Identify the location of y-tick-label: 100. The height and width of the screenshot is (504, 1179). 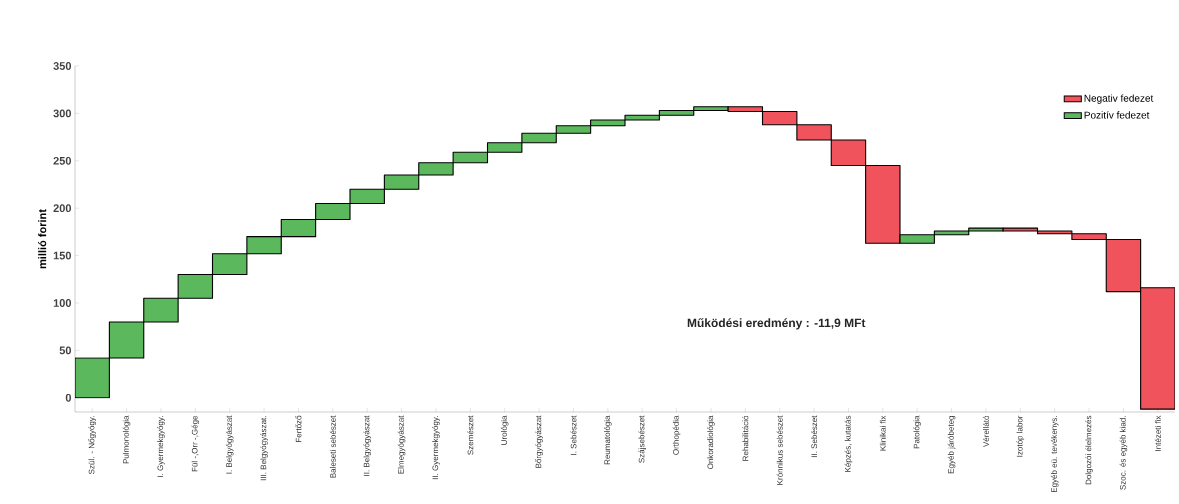
(62, 303).